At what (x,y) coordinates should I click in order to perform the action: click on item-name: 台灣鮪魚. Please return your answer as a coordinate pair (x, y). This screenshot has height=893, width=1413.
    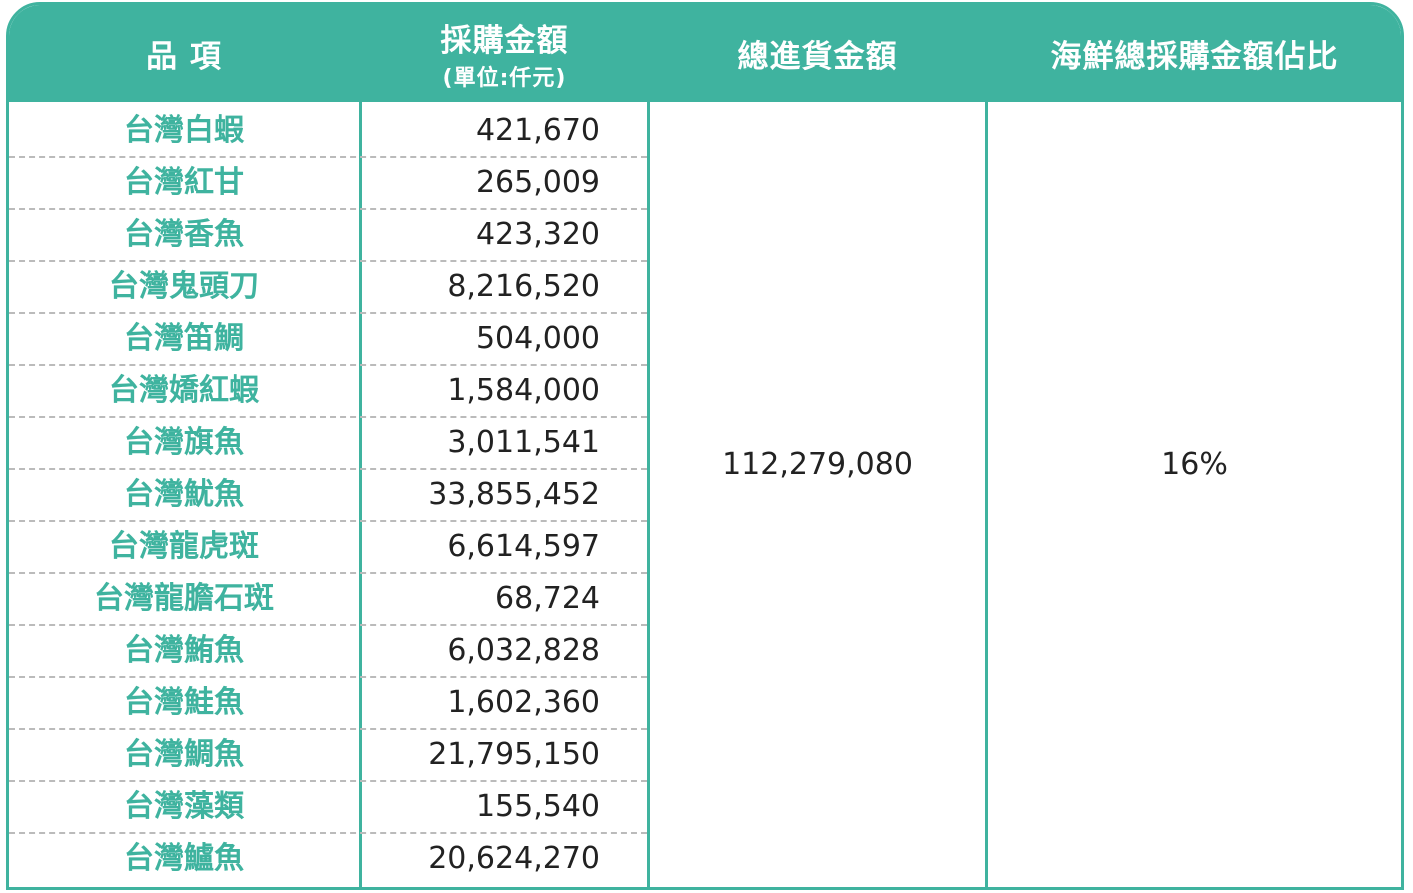
    Looking at the image, I should click on (184, 650).